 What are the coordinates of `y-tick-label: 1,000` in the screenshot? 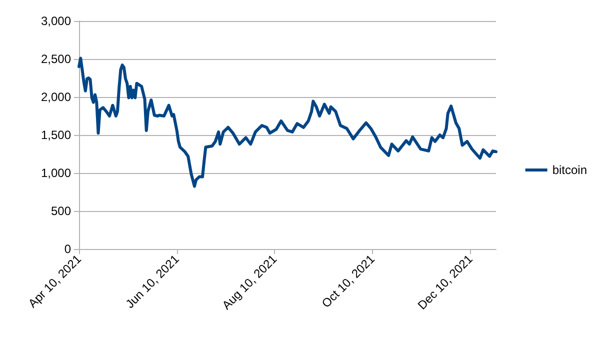 It's located at (56, 173).